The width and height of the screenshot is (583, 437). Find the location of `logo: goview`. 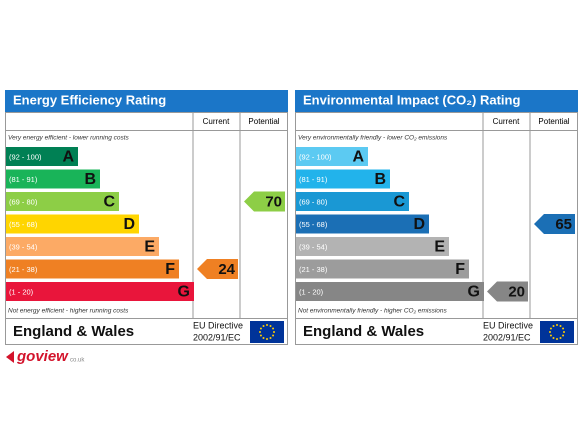

logo: goview is located at coordinates (42, 356).